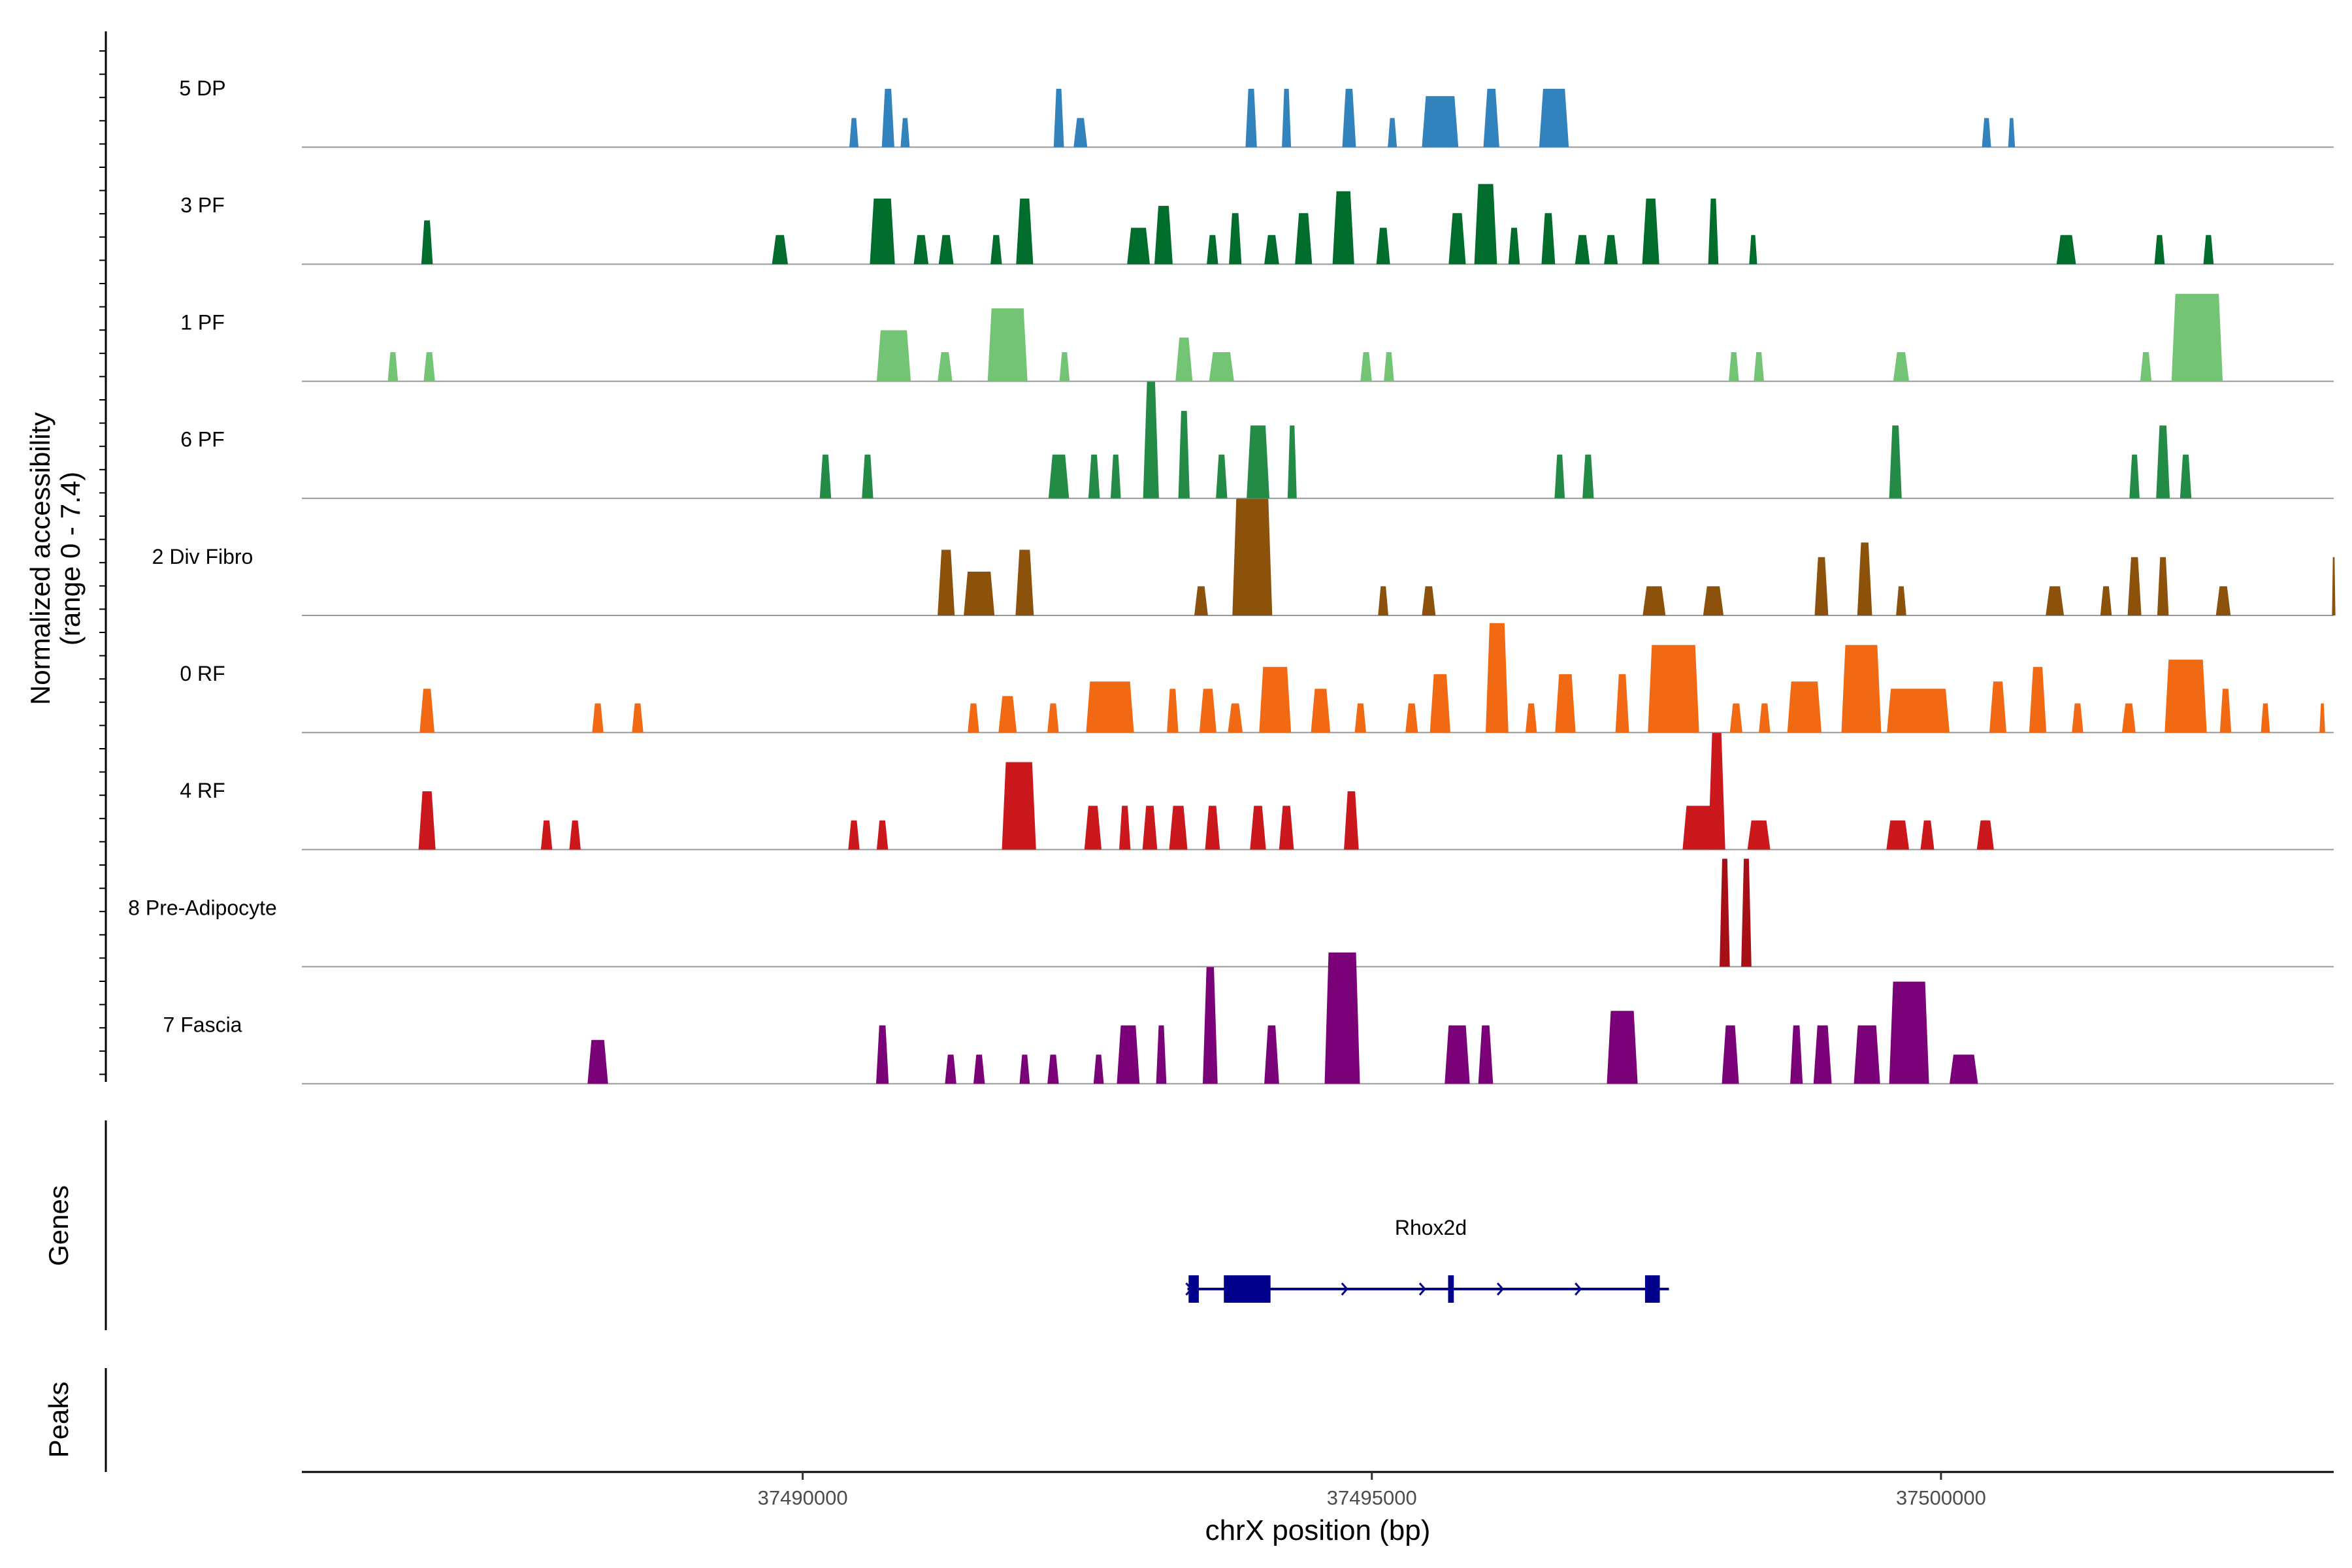 This screenshot has width=2352, height=1568. What do you see at coordinates (70, 558) in the screenshot?
I see `y-axis-range: (range 0 - 7.4)` at bounding box center [70, 558].